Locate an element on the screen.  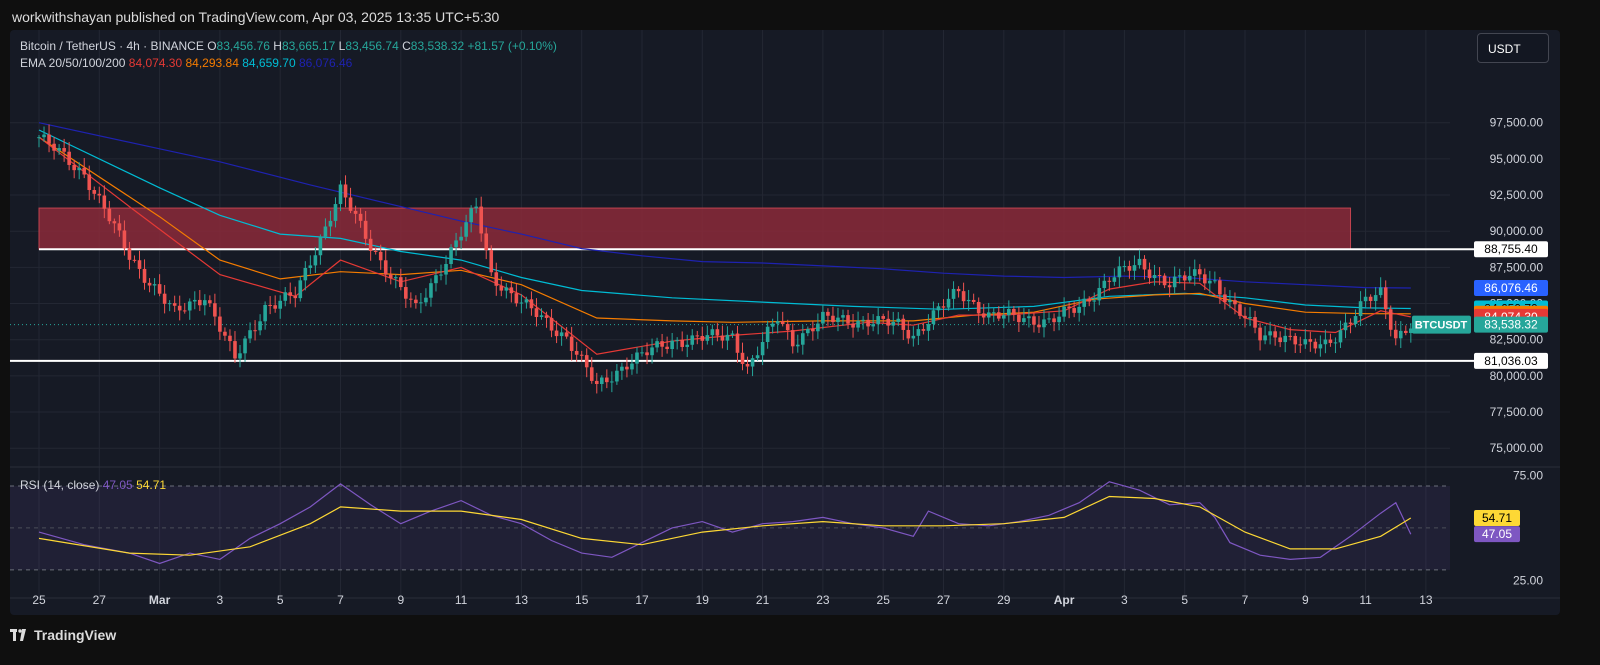
resistance-zone is located at coordinates (695, 228).